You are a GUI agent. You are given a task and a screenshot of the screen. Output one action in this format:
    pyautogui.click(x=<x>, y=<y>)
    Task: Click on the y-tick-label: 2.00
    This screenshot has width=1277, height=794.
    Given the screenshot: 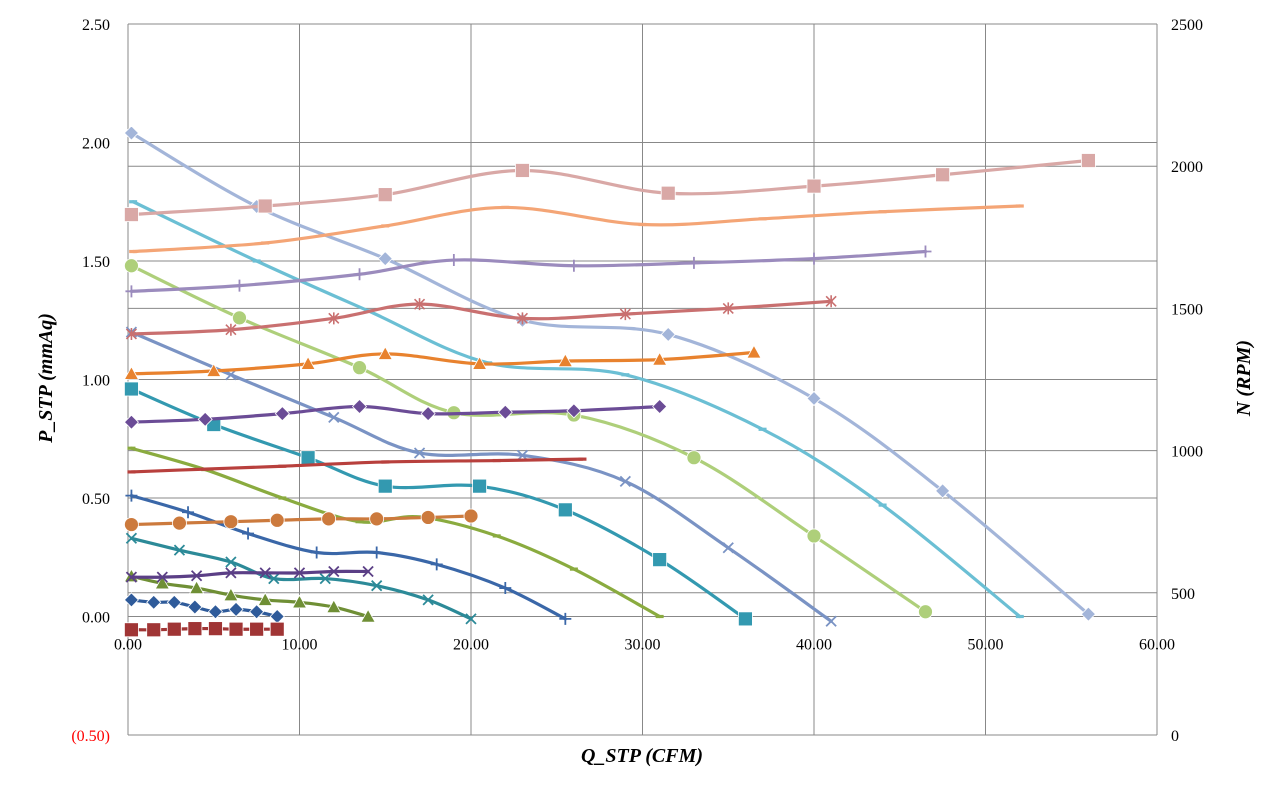 What is the action you would take?
    pyautogui.click(x=96, y=144)
    